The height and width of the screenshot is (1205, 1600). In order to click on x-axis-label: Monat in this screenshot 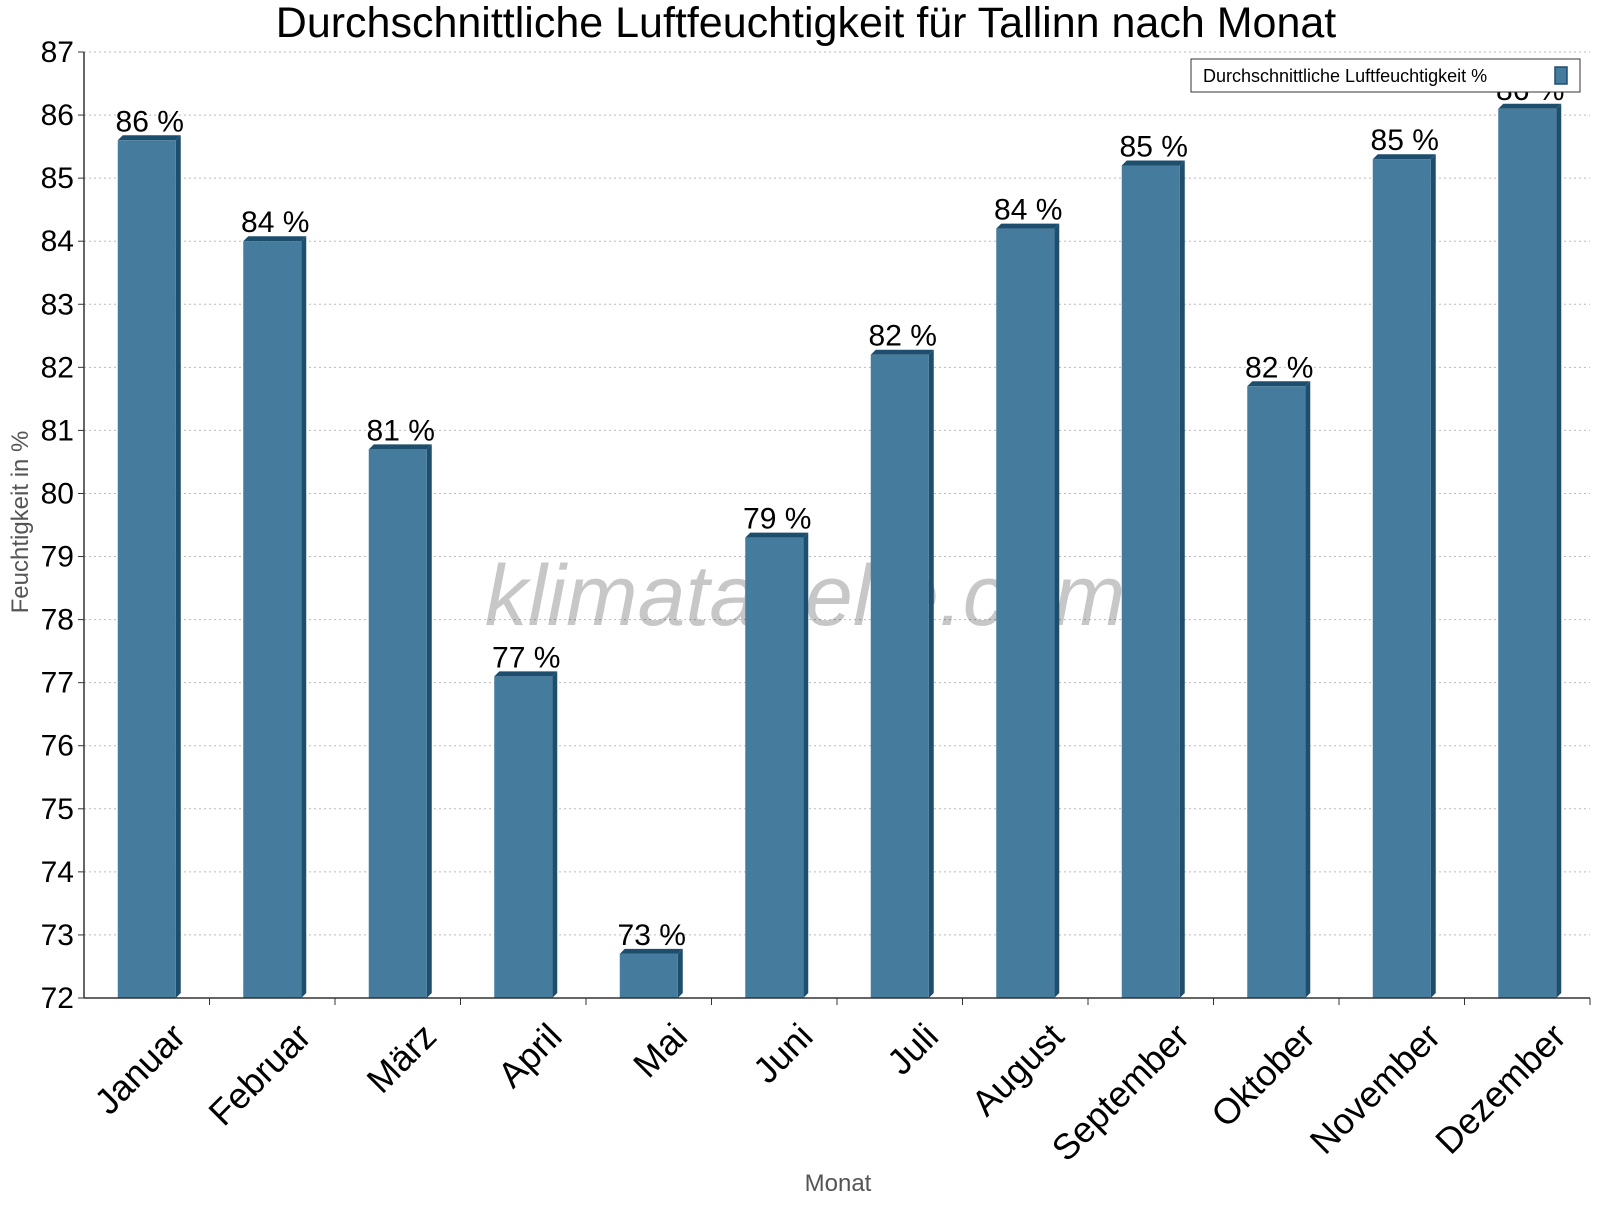, I will do `click(838, 1183)`.